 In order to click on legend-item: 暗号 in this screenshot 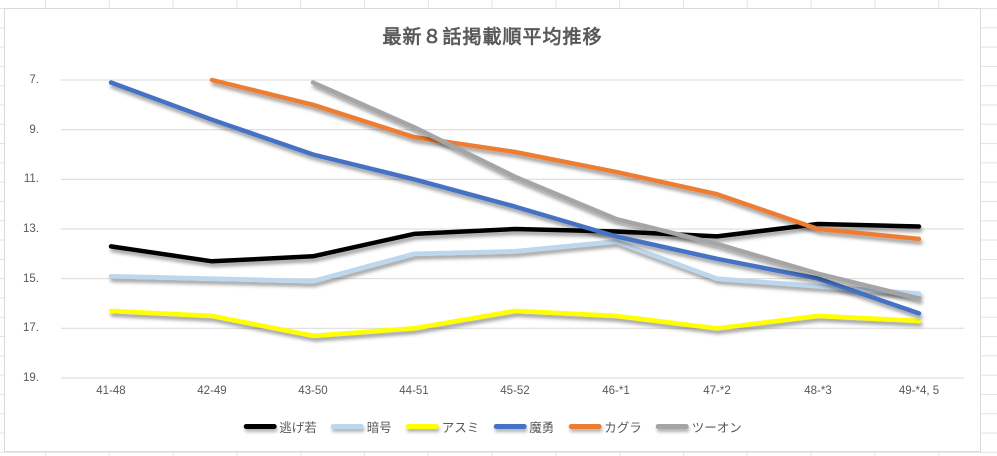, I will do `click(361, 426)`.